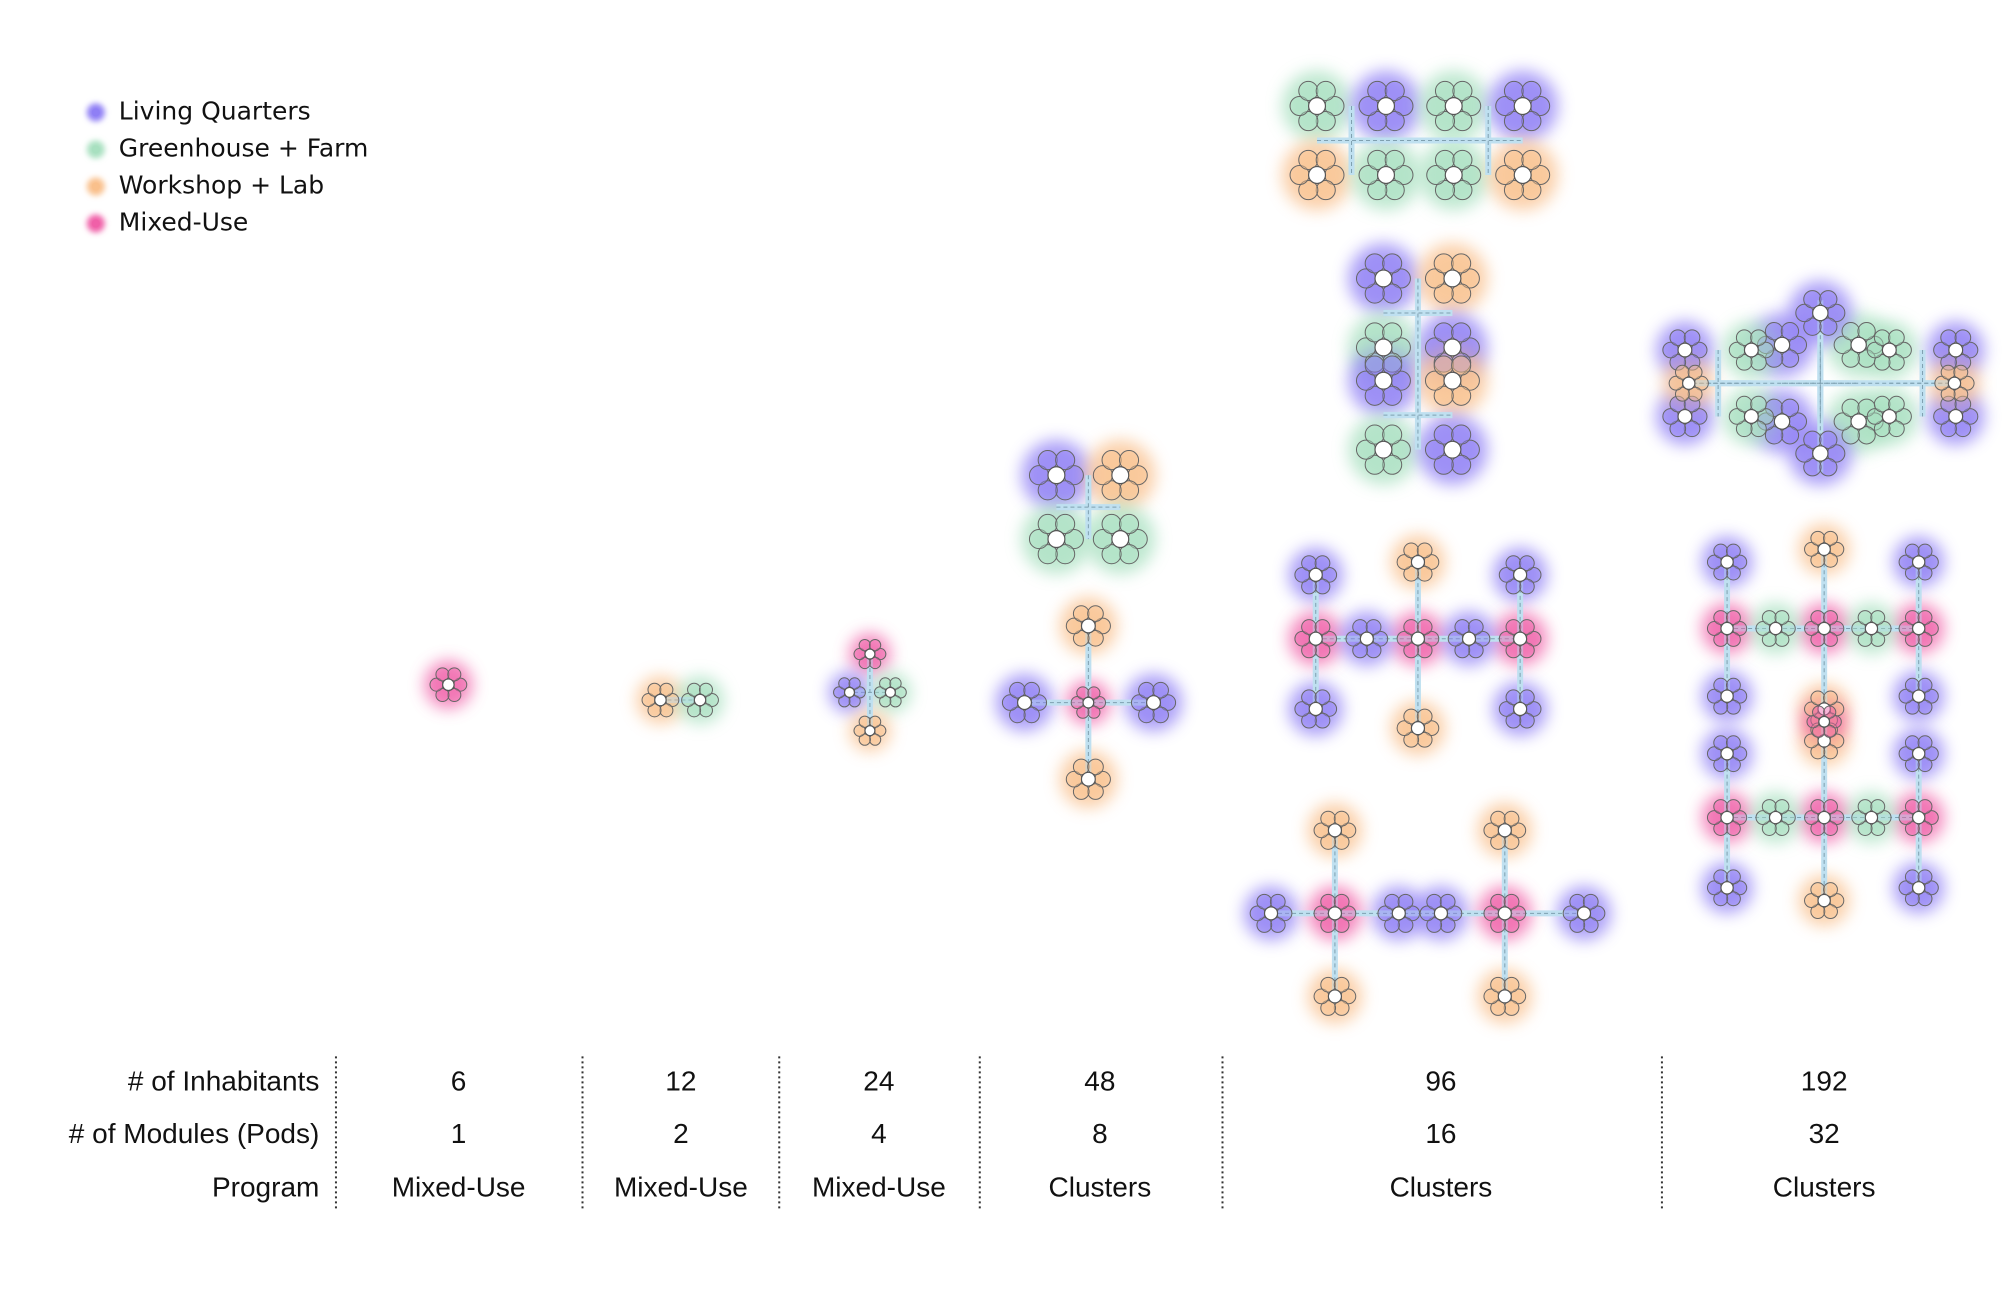 This screenshot has width=2003, height=1313. What do you see at coordinates (681, 1133) in the screenshot?
I see `table-cell: 2` at bounding box center [681, 1133].